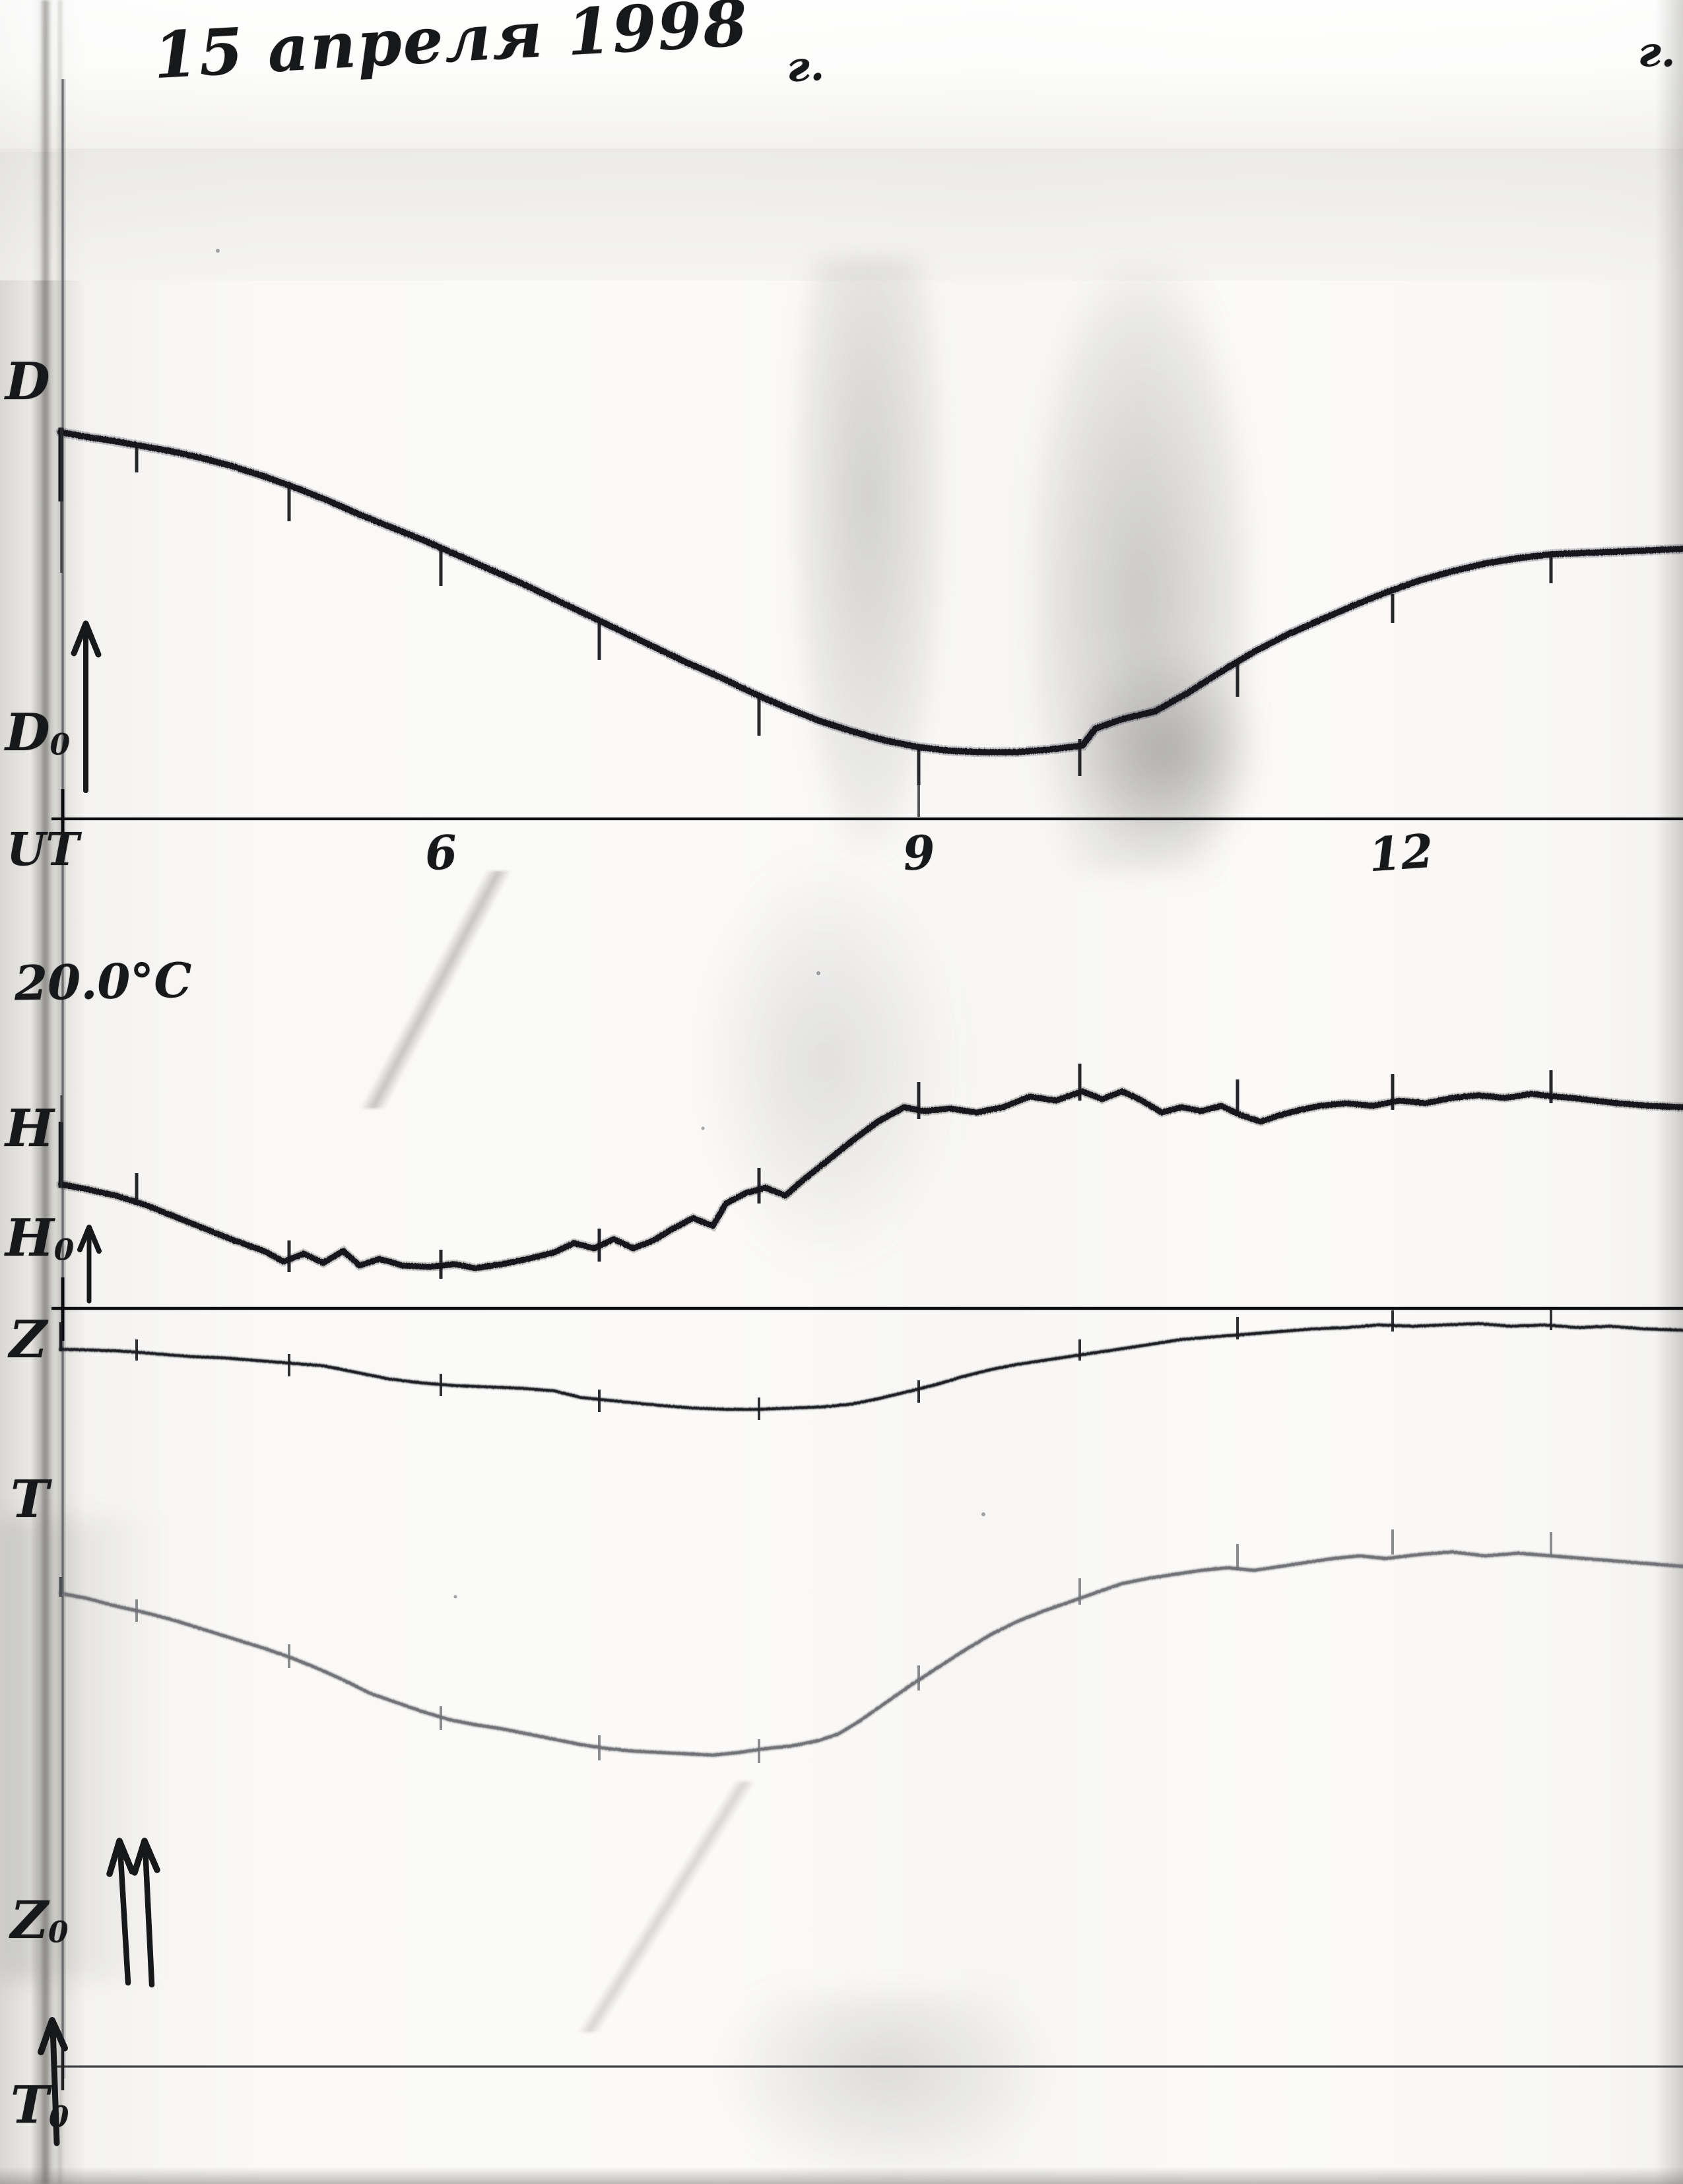 The width and height of the screenshot is (1683, 2184). Describe the element at coordinates (869, 592) in the screenshot. I see `trace-d-declination` at that location.